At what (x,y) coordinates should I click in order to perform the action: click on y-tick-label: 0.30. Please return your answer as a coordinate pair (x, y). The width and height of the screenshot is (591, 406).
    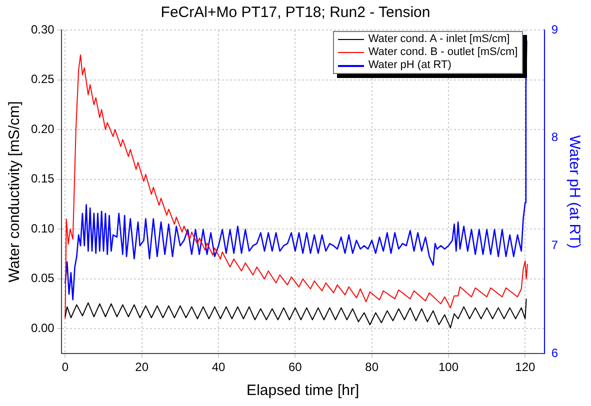
    Looking at the image, I should click on (42, 29).